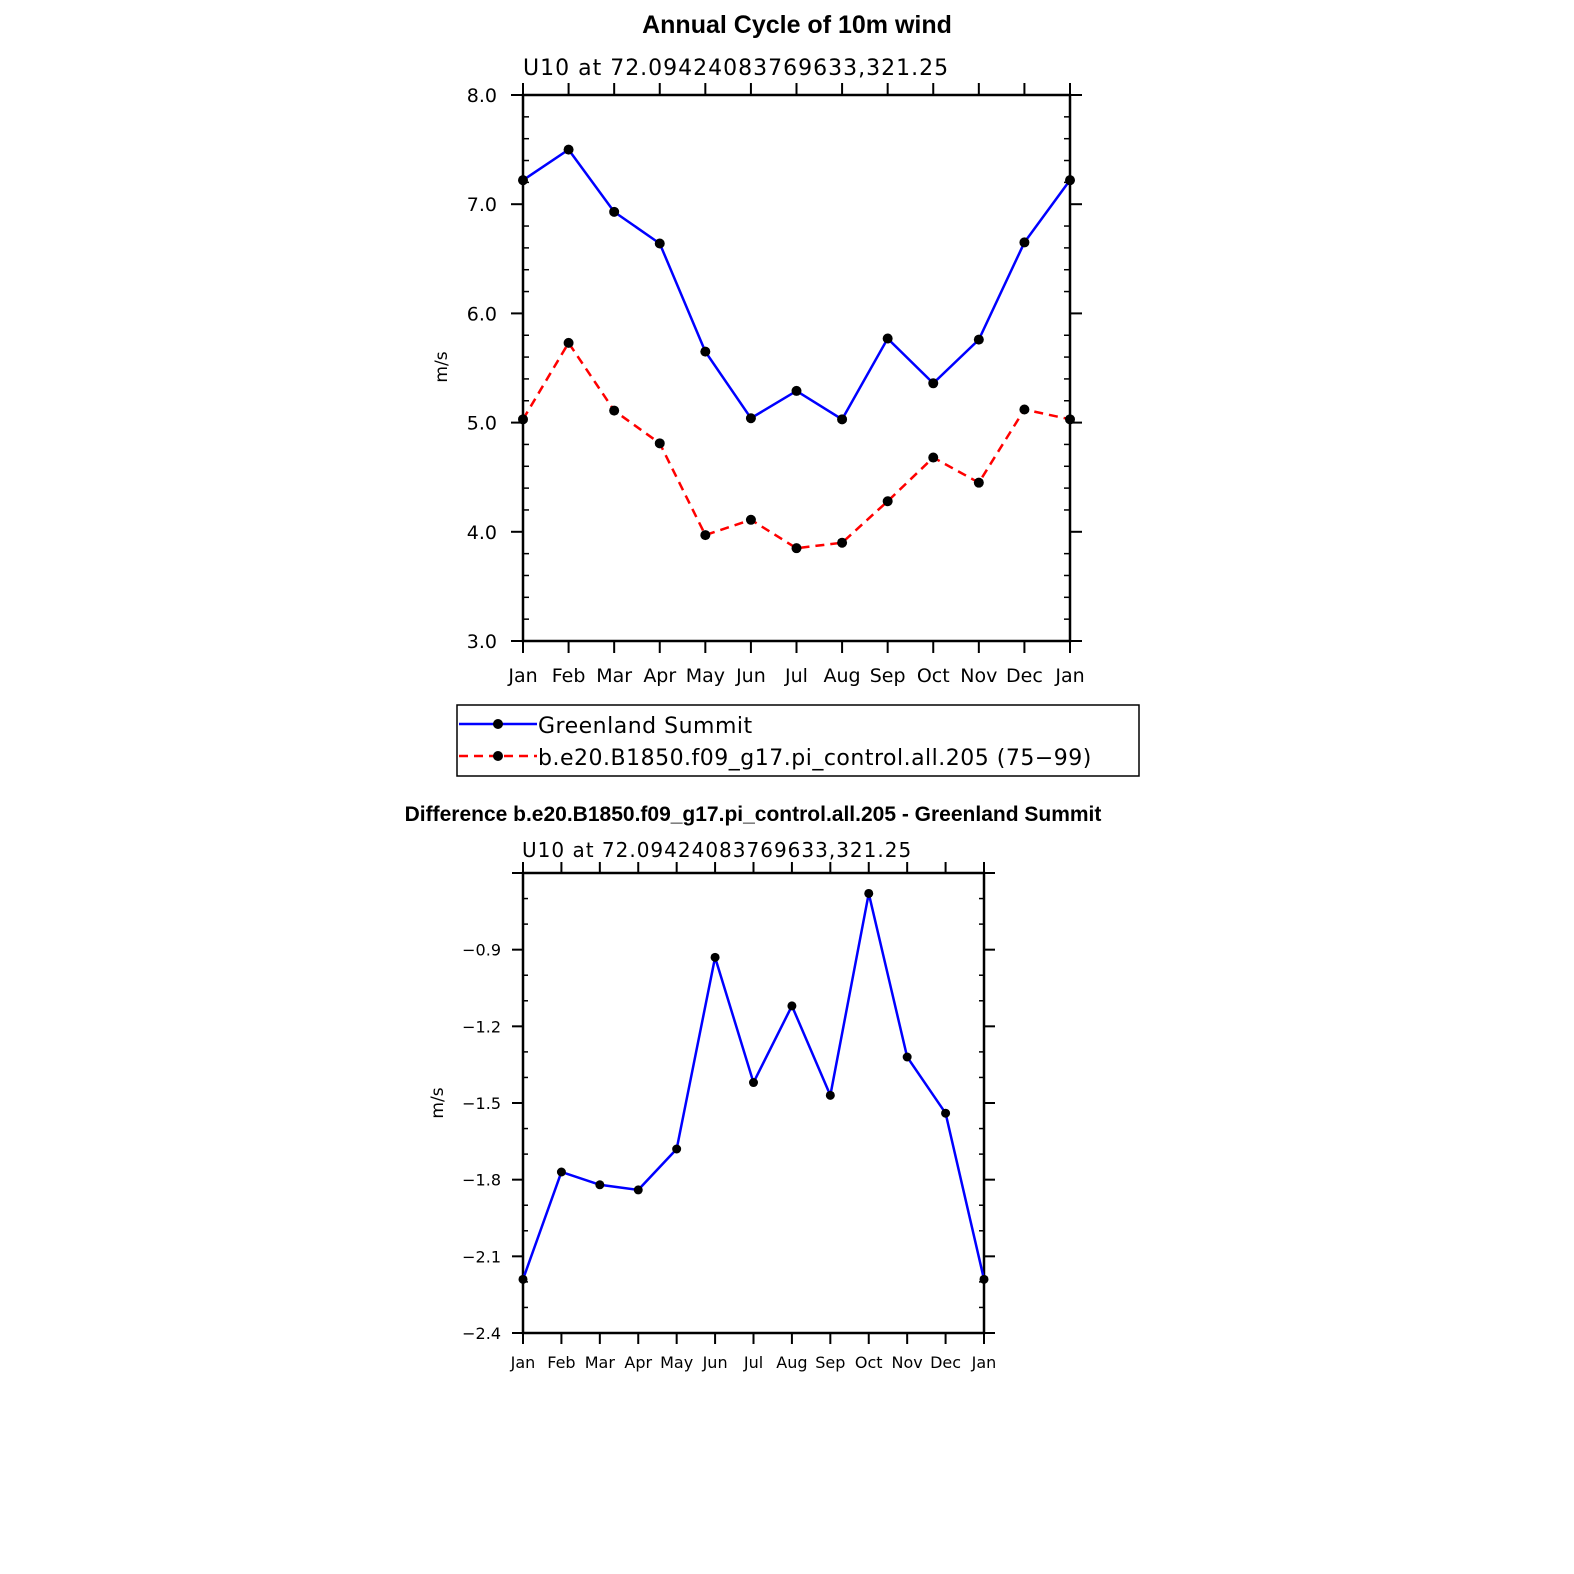 The width and height of the screenshot is (1574, 1574). I want to click on y-tick-label: 6.0, so click(482, 314).